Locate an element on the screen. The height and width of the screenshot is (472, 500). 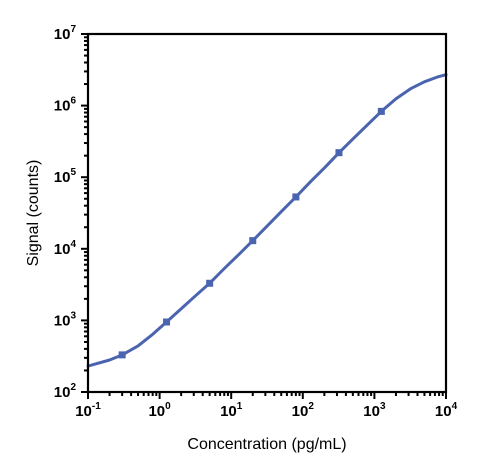
x-tick-label: 10⁴ is located at coordinates (446, 410).